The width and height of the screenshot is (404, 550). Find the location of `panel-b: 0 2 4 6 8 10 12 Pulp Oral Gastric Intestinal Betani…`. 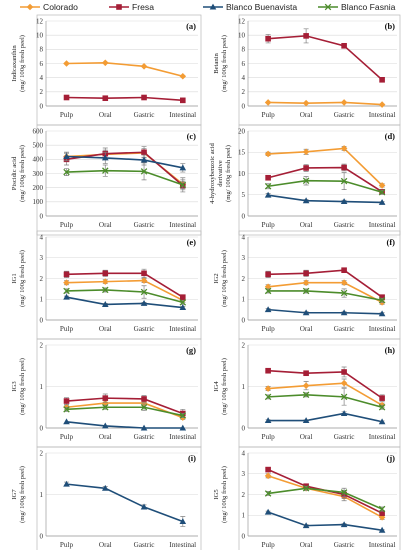

panel-b: 0 2 4 6 8 10 12 Pulp Oral Gastric Intestinal Betani… is located at coordinates (307, 70).